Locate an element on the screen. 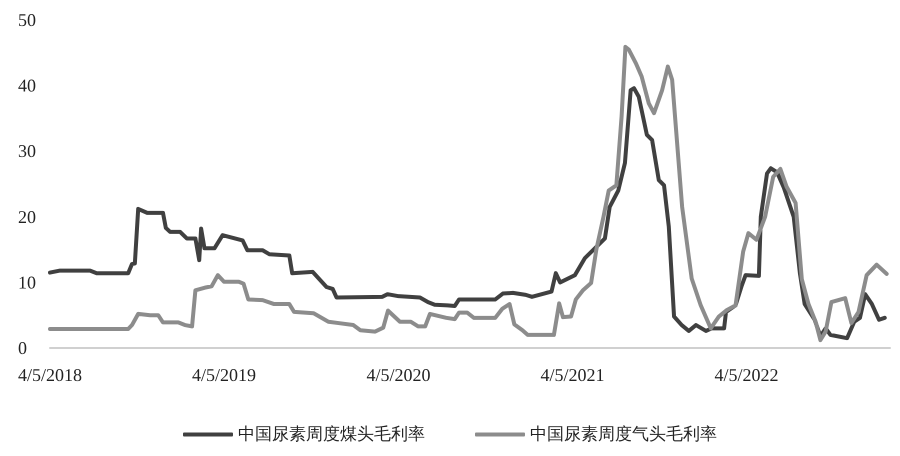  y-tick-label: 50 is located at coordinates (27, 20).